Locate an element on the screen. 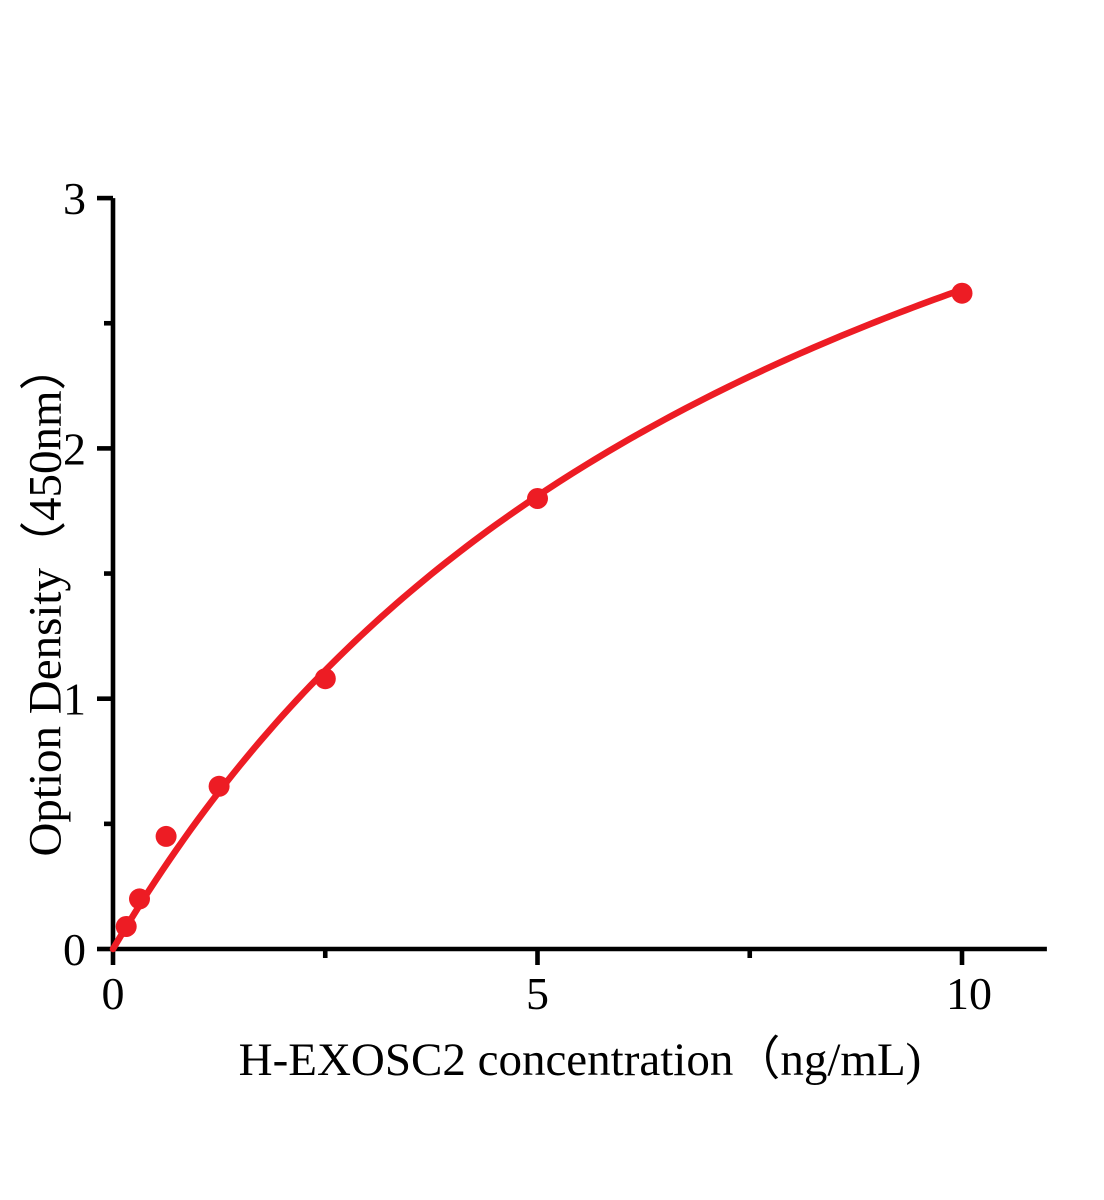  x-tick-label: 0 is located at coordinates (113, 993).